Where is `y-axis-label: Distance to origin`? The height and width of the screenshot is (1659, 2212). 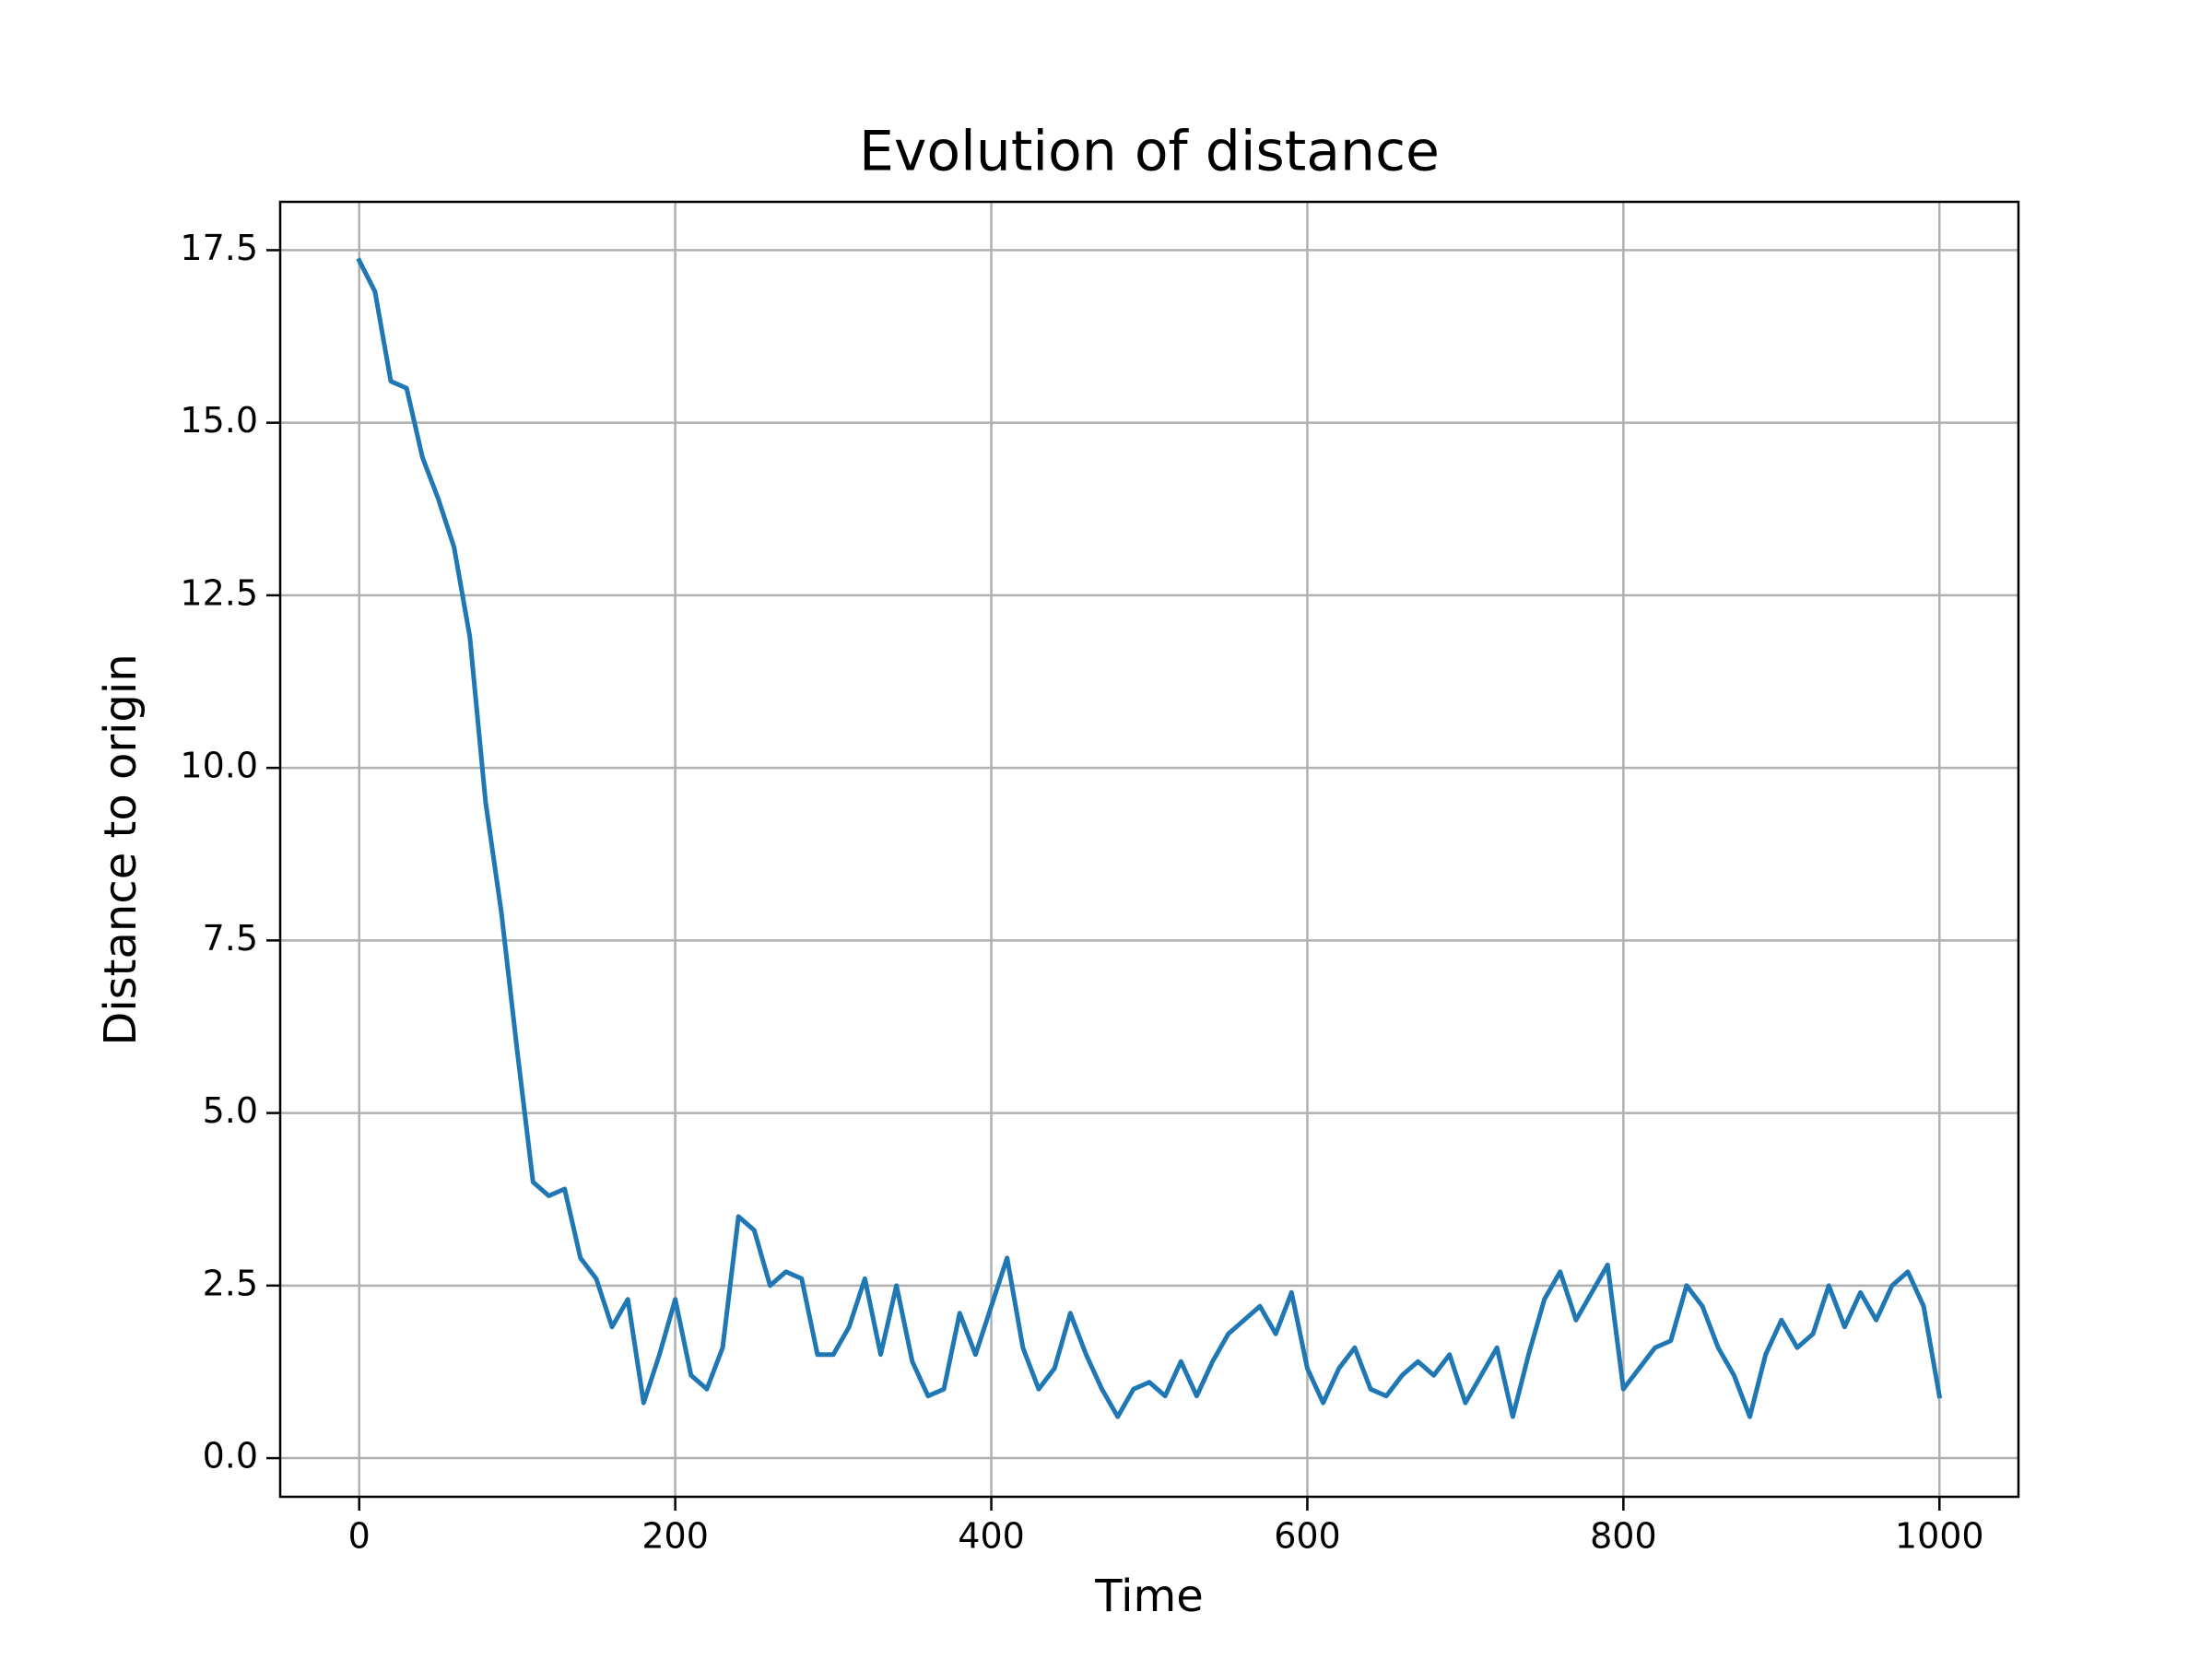 y-axis-label: Distance to origin is located at coordinates (121, 849).